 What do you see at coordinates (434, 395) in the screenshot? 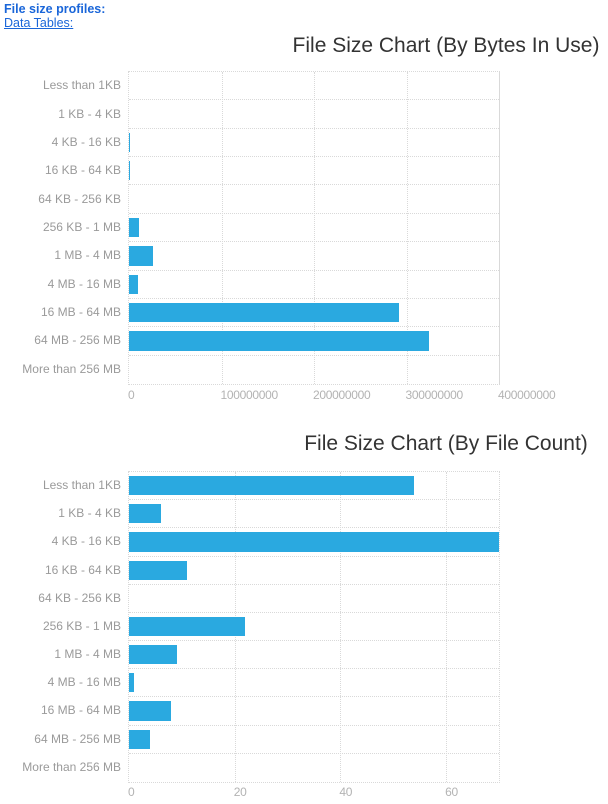
I see `x-tick-label: 300000000` at bounding box center [434, 395].